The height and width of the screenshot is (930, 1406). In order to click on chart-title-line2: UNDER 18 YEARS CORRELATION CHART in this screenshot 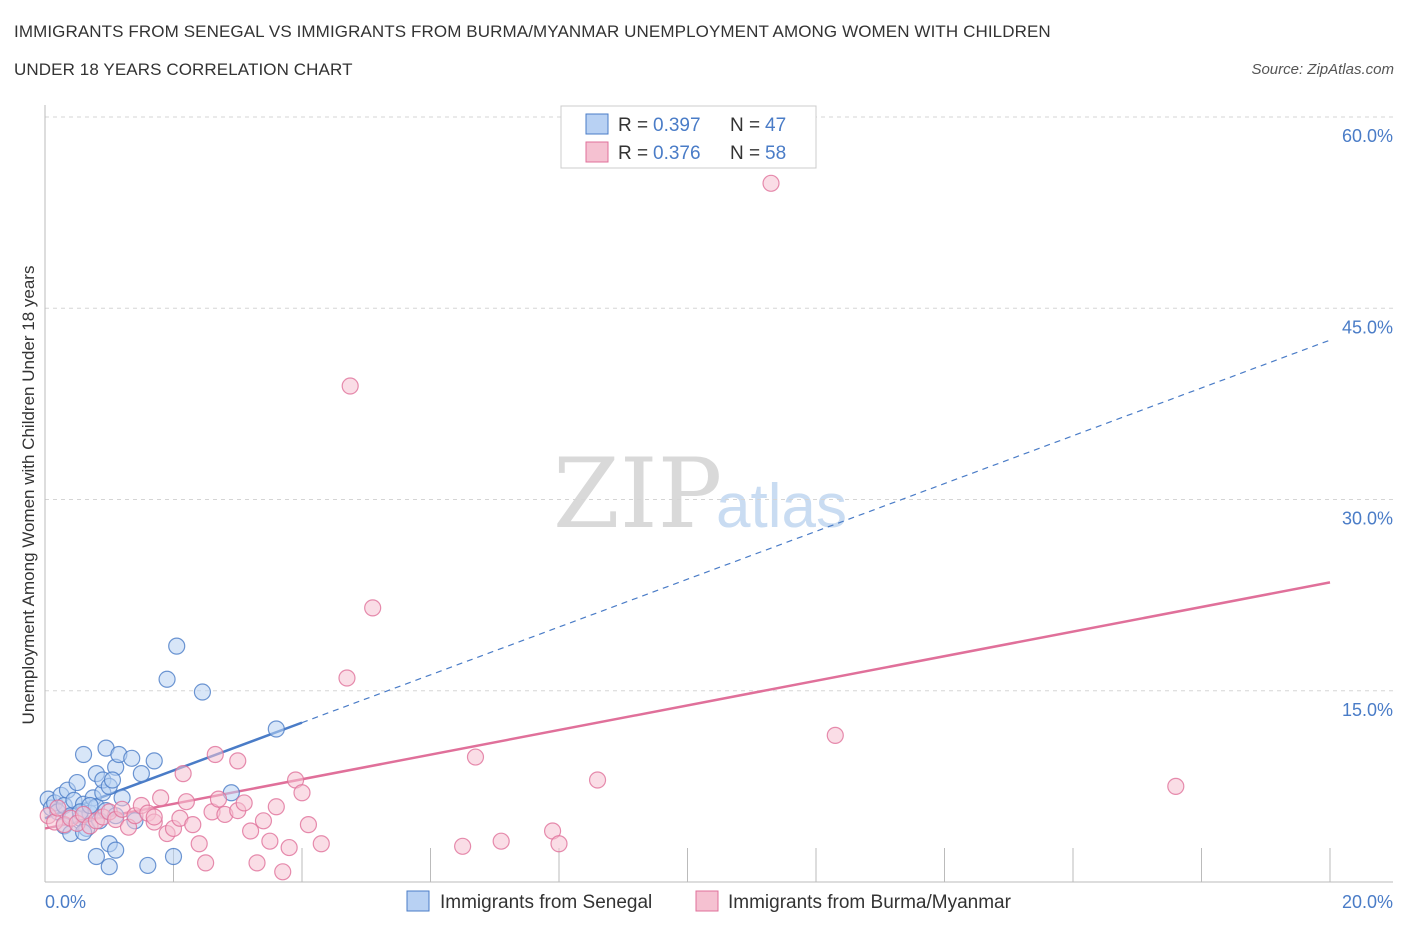, I will do `click(183, 69)`.